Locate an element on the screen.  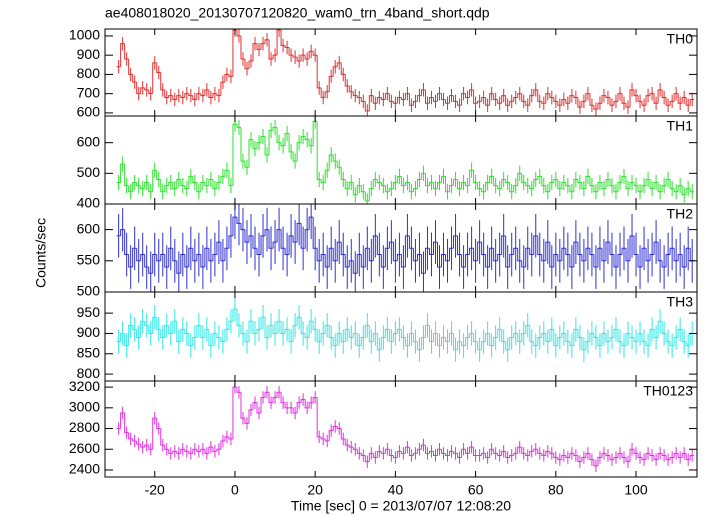
x-tick-label: 0 is located at coordinates (235, 490).